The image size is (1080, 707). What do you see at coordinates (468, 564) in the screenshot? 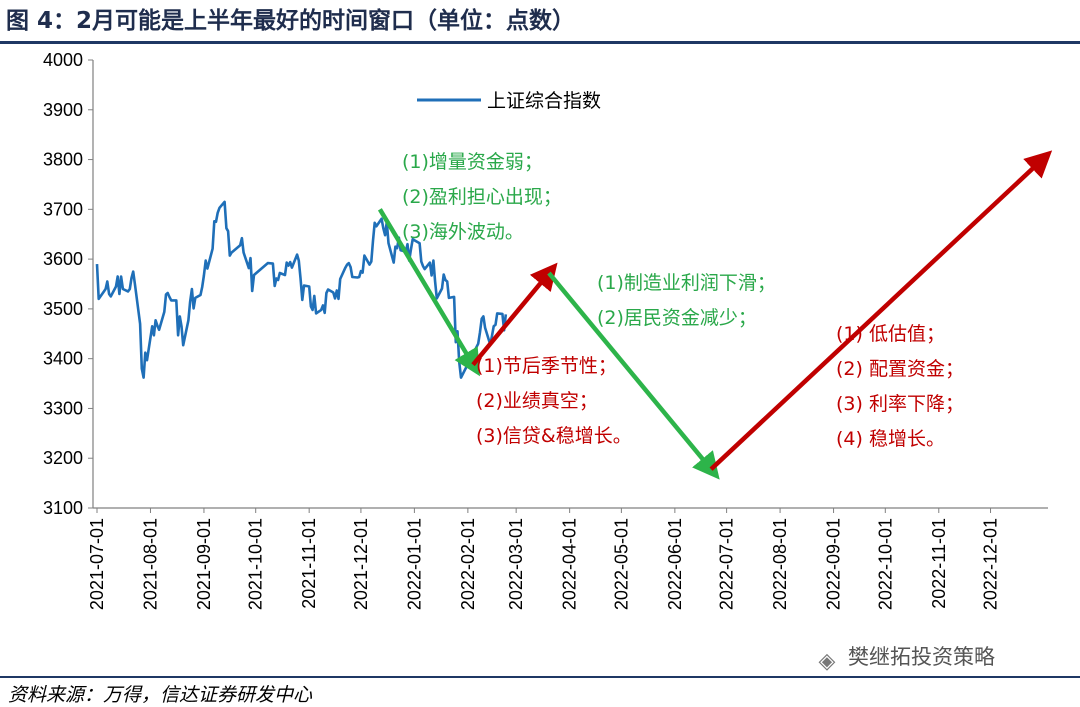
I see `x-tick-label: 2022-02-01` at bounding box center [468, 564].